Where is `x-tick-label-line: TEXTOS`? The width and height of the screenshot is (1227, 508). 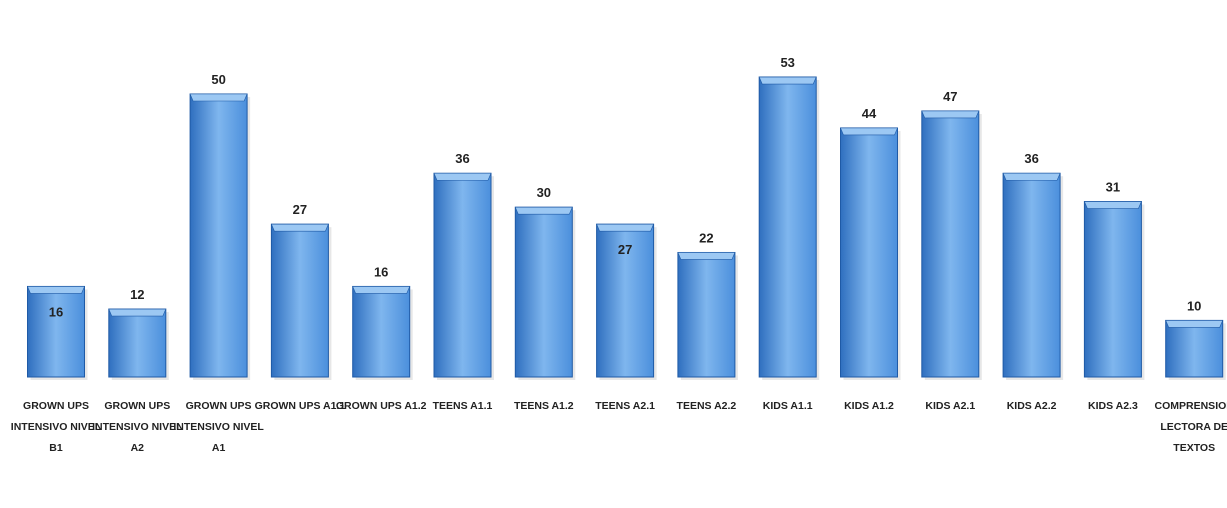 x-tick-label-line: TEXTOS is located at coordinates (1194, 448).